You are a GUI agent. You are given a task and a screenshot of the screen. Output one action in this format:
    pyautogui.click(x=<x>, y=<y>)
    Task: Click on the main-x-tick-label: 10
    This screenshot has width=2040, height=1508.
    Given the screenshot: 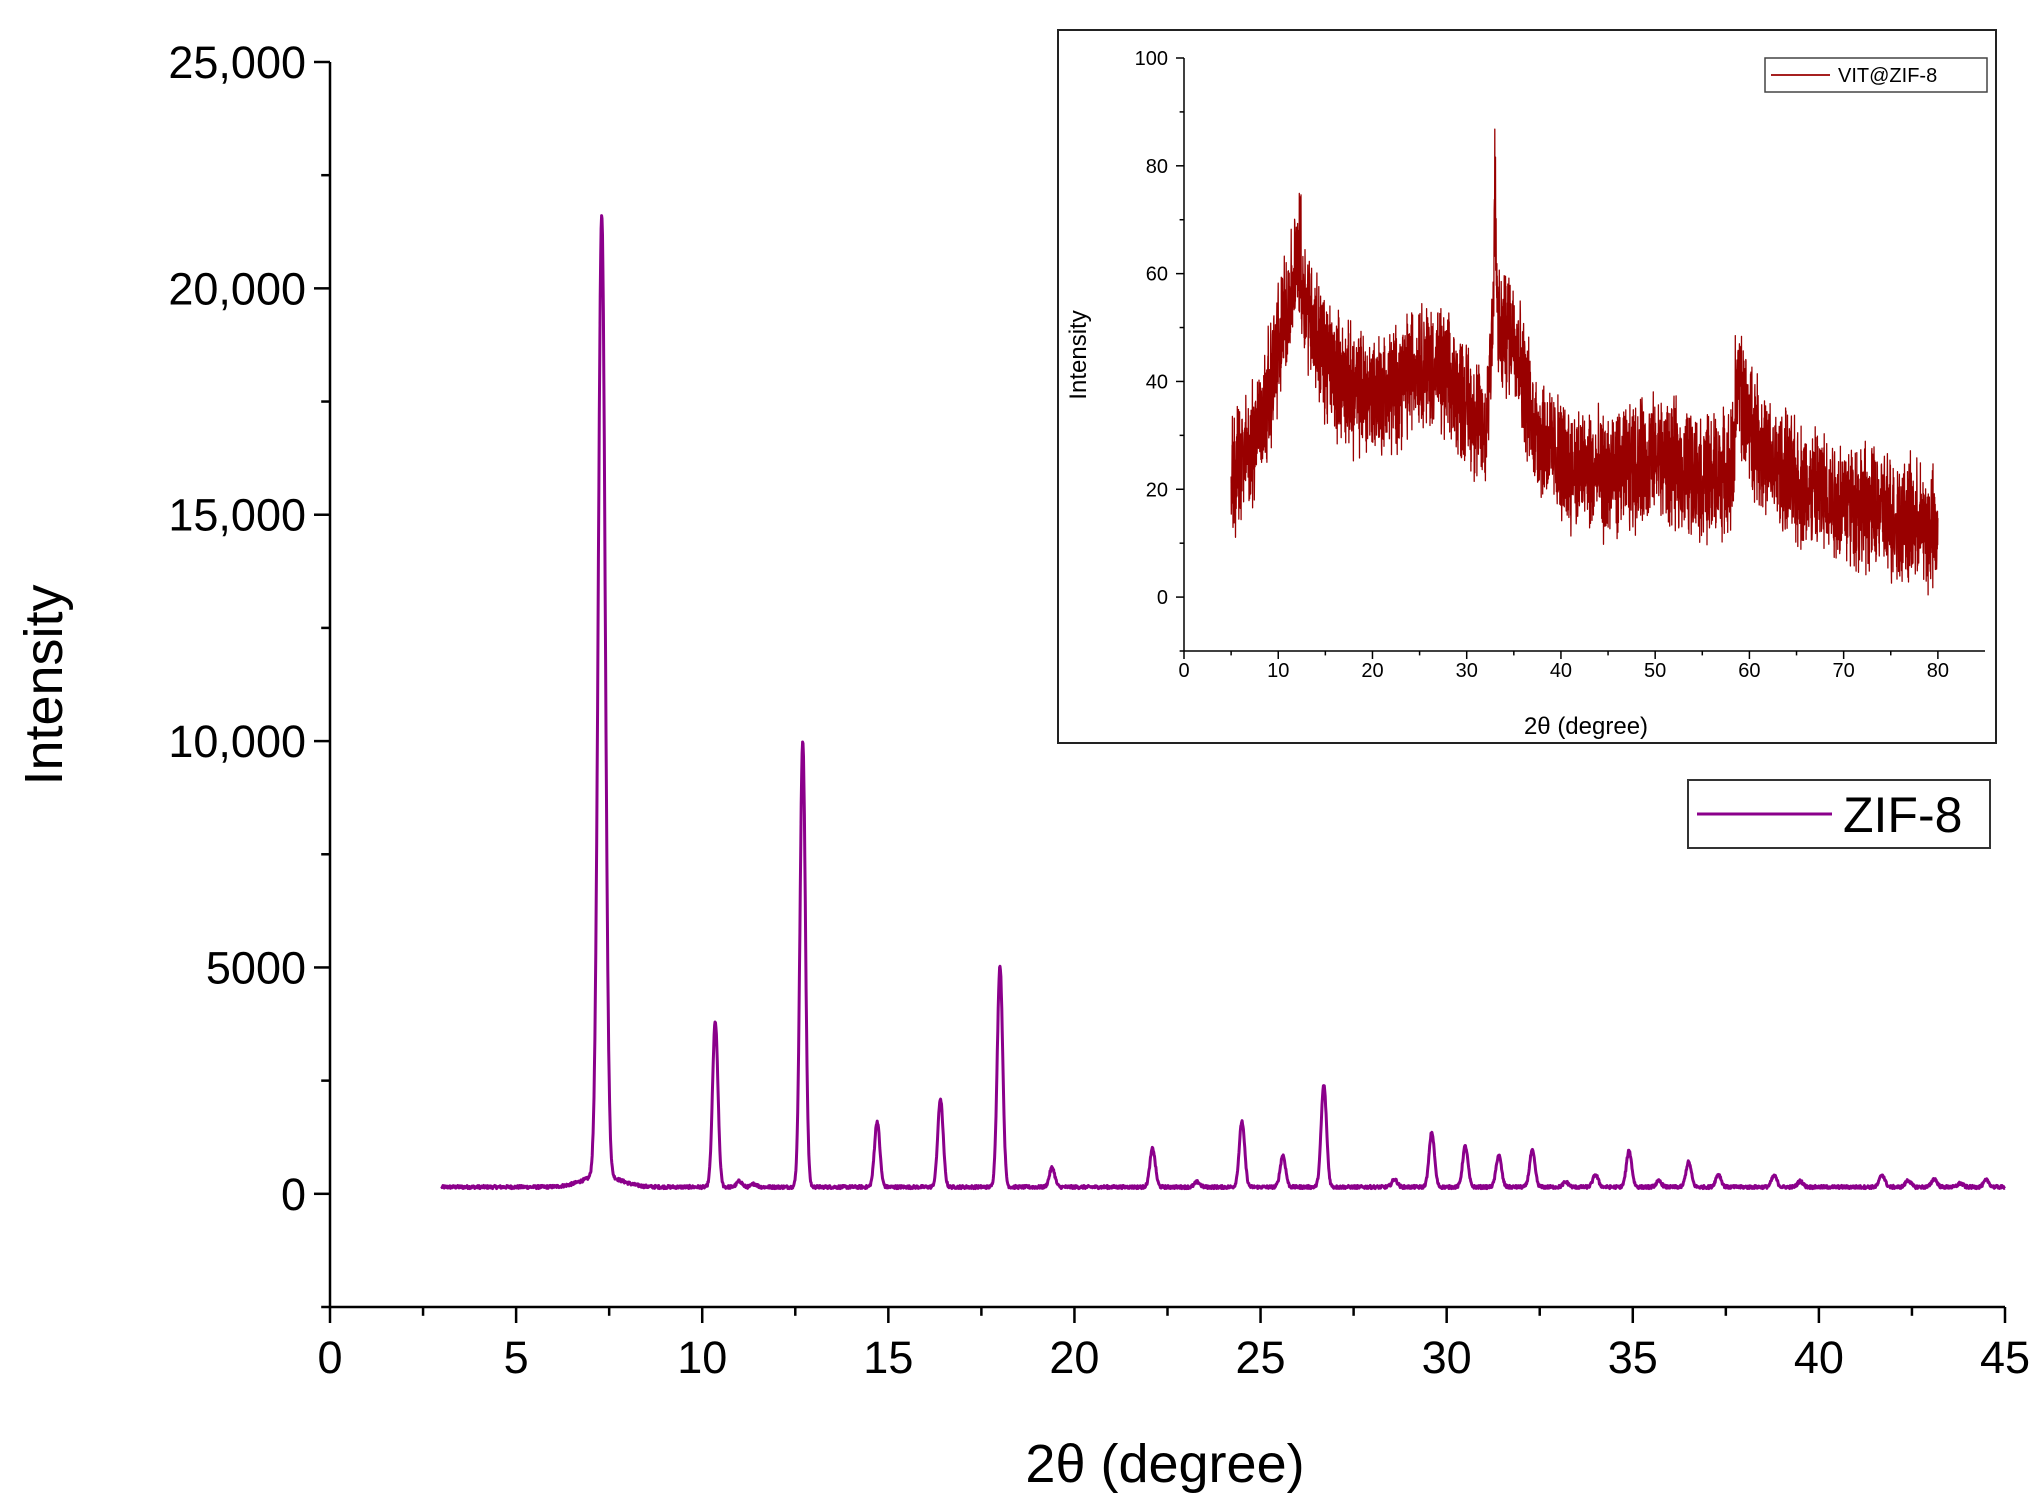 What is the action you would take?
    pyautogui.click(x=702, y=1357)
    